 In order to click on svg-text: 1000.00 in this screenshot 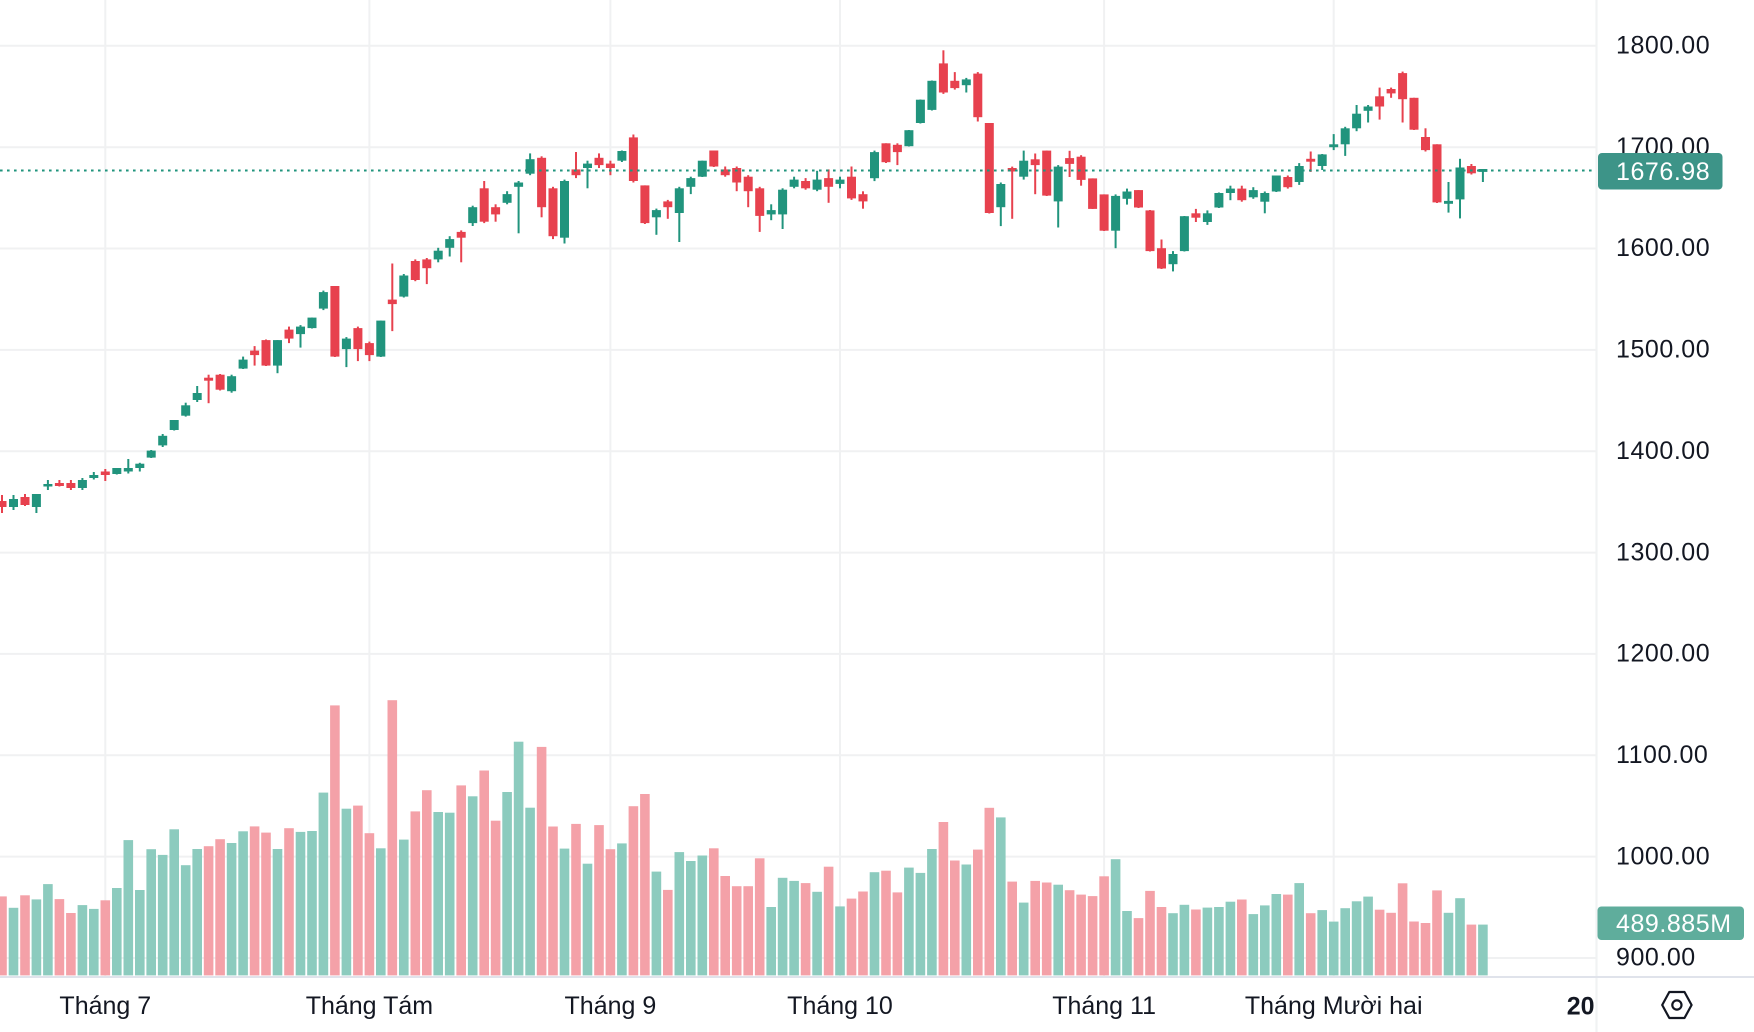, I will do `click(1663, 856)`.